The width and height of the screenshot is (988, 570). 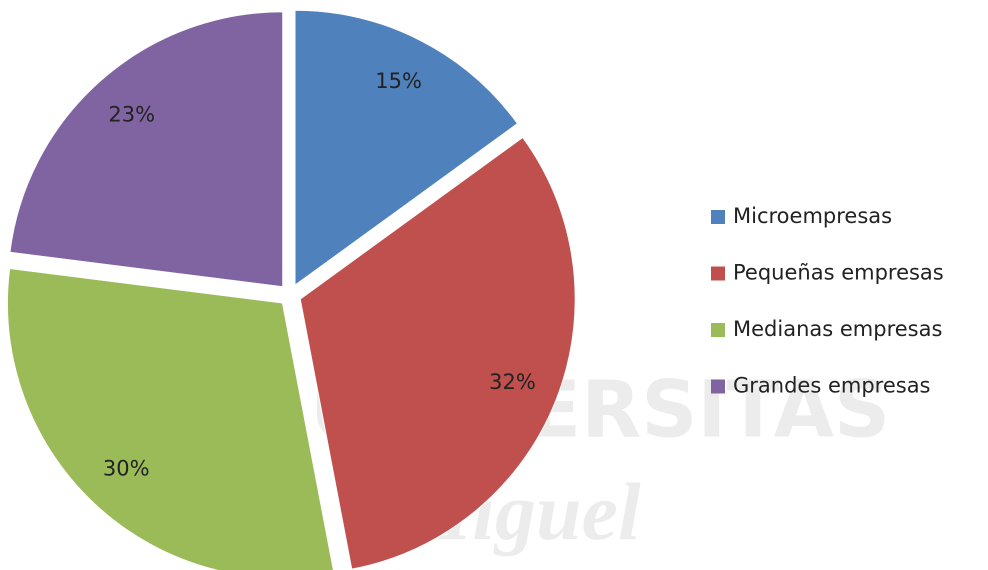 What do you see at coordinates (398, 81) in the screenshot?
I see `data-label: 15%` at bounding box center [398, 81].